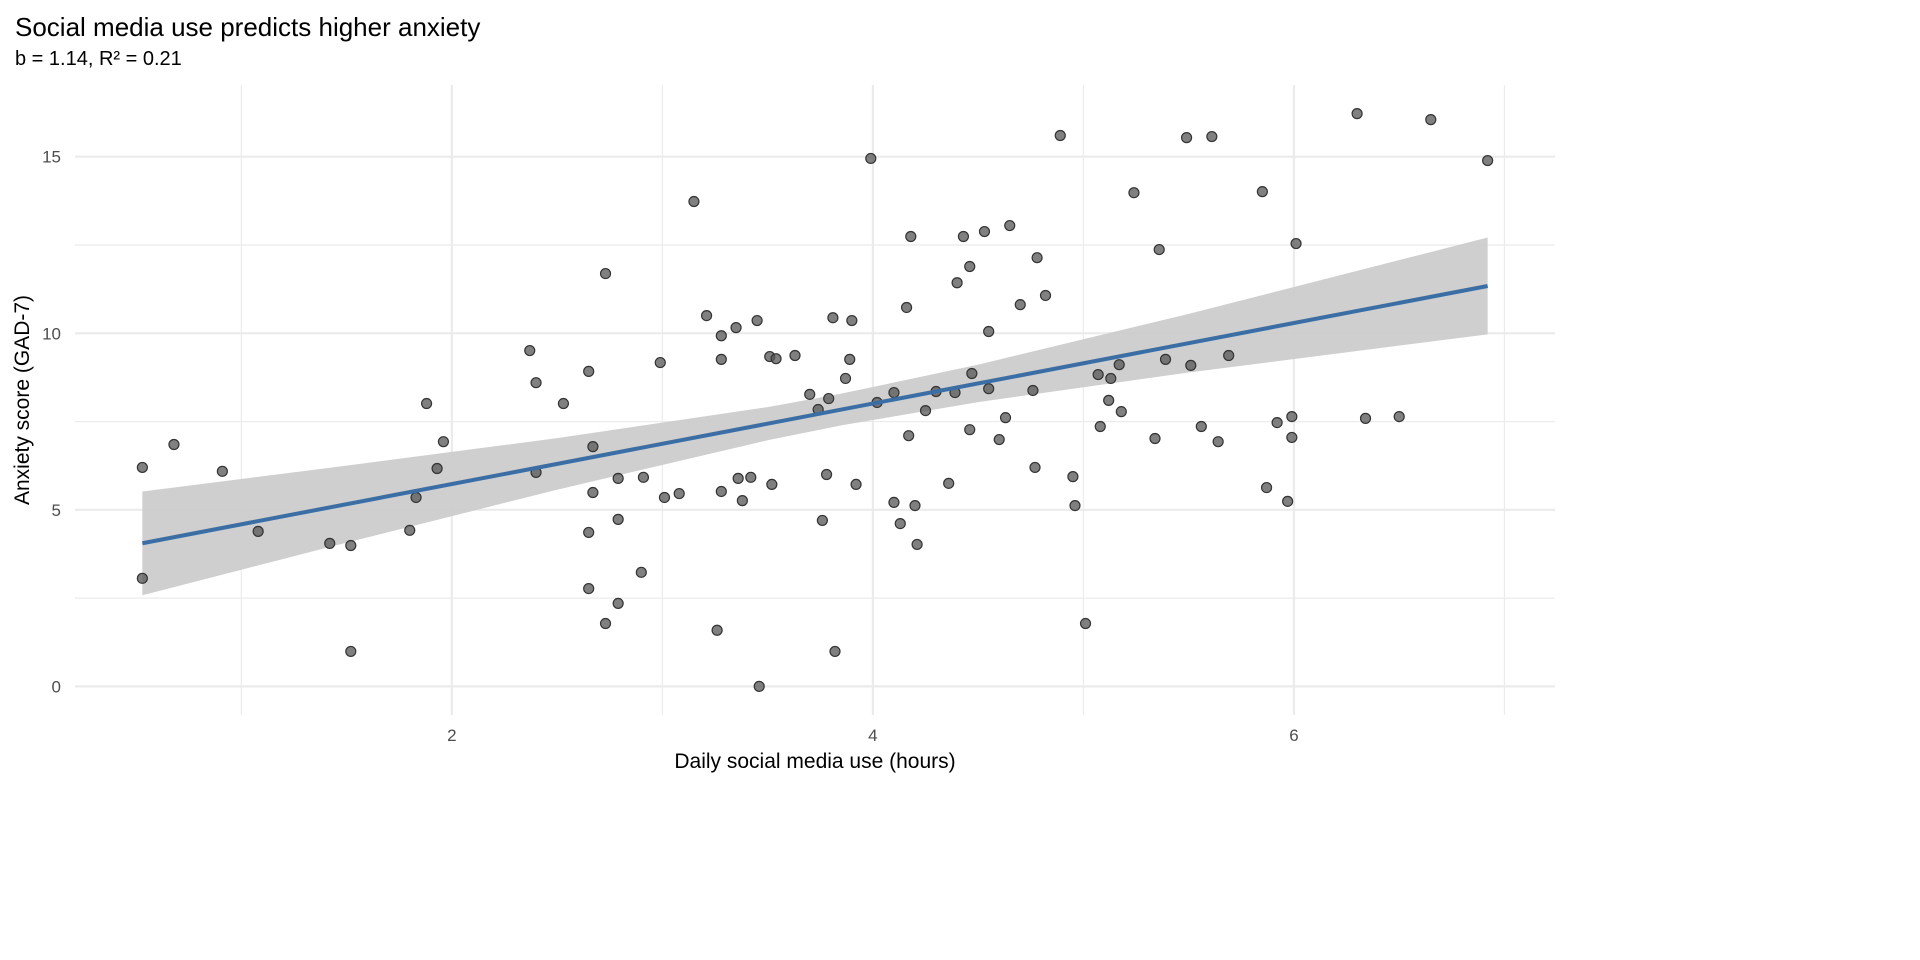  Describe the element at coordinates (451, 735) in the screenshot. I see `x-tick-label: 2` at that location.